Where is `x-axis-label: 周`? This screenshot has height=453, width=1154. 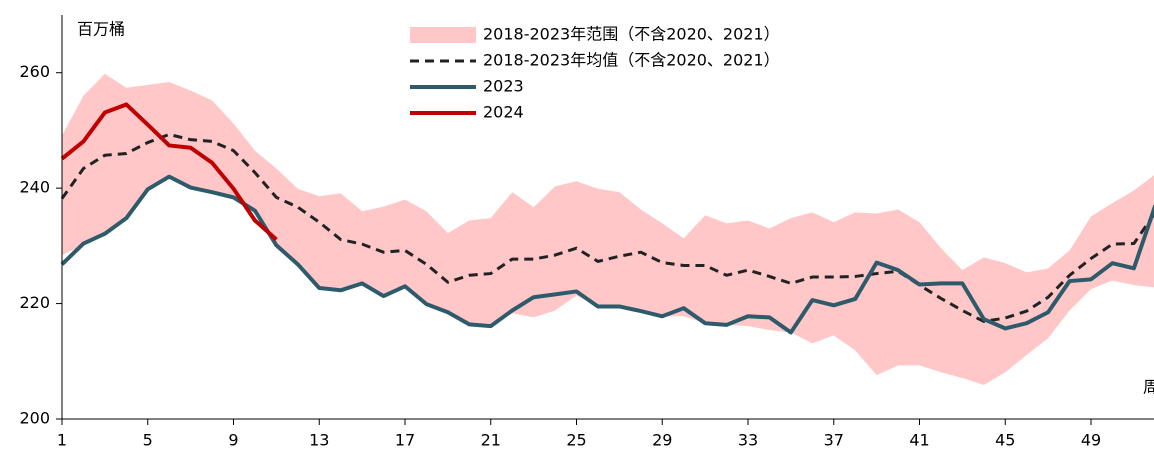 x-axis-label: 周 is located at coordinates (1148, 387).